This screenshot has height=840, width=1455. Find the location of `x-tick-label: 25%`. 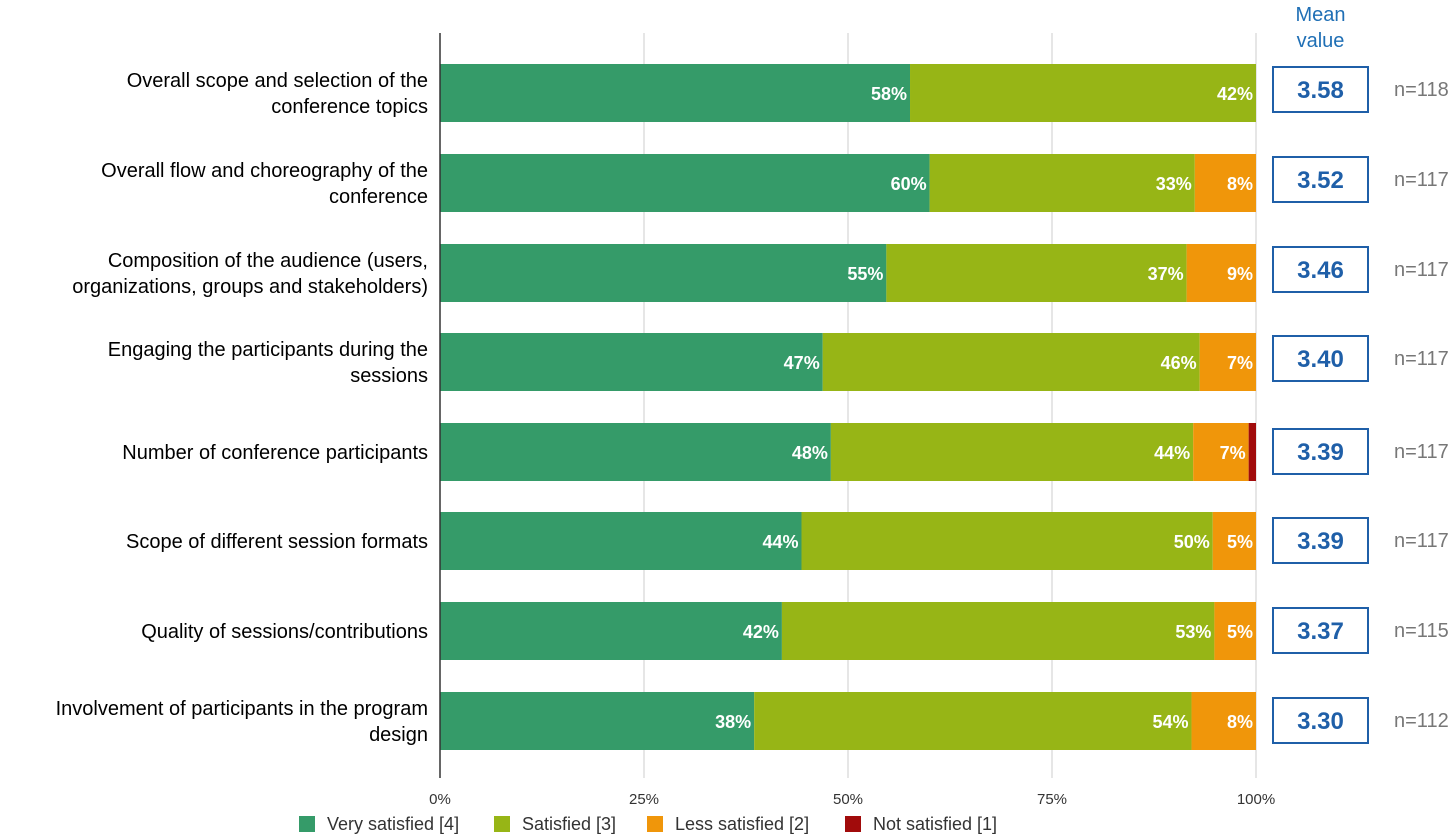

x-tick-label: 25% is located at coordinates (644, 799).